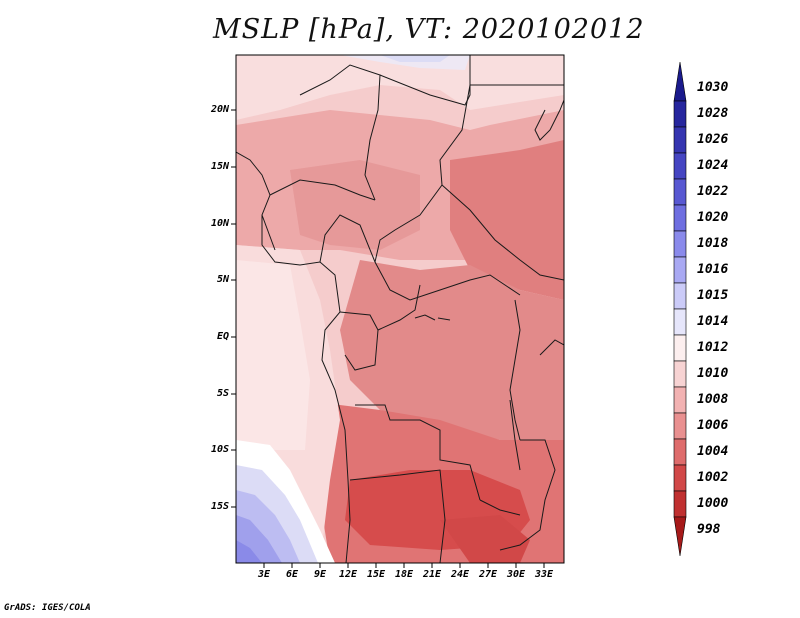 Image resolution: width=800 pixels, height=618 pixels. What do you see at coordinates (713, 139) in the screenshot?
I see `colorbar-label: 1026` at bounding box center [713, 139].